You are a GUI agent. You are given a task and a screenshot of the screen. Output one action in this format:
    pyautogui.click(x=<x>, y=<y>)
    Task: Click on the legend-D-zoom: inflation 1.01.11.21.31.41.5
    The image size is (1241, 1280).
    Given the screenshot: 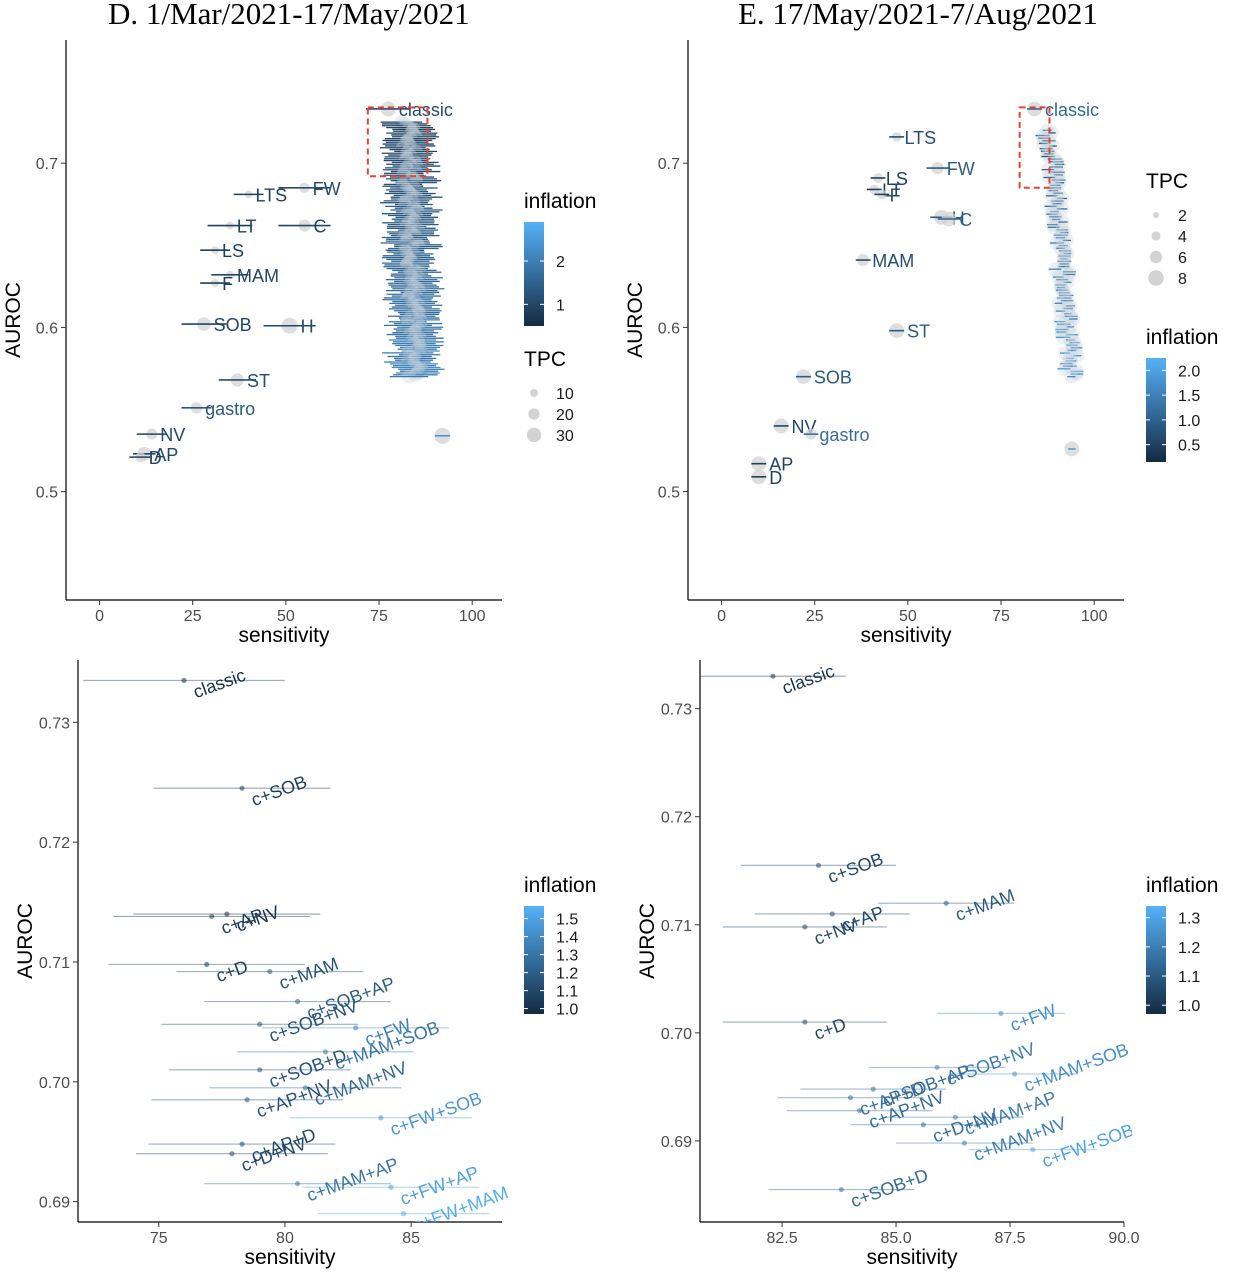 What is the action you would take?
    pyautogui.click(x=560, y=946)
    